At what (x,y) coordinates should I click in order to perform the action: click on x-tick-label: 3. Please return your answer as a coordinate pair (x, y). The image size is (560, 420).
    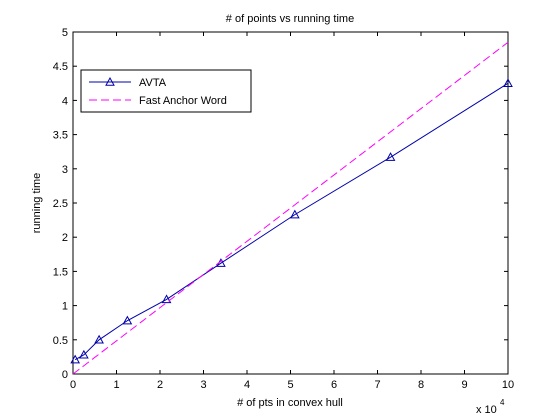
    Looking at the image, I should click on (203, 385).